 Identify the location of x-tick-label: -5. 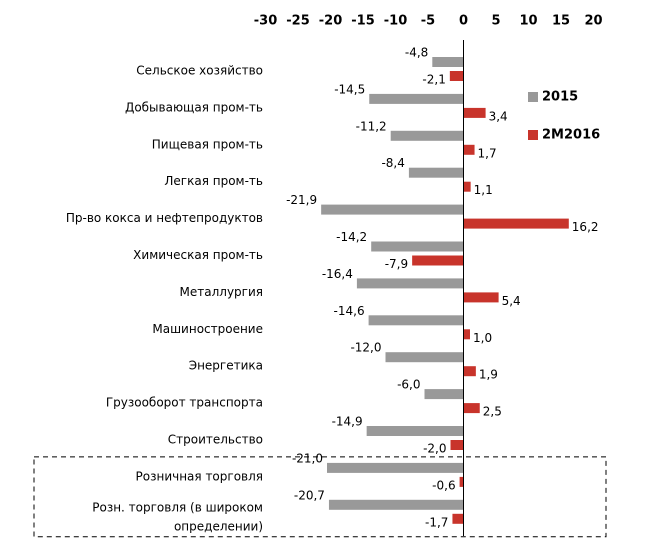
(428, 21).